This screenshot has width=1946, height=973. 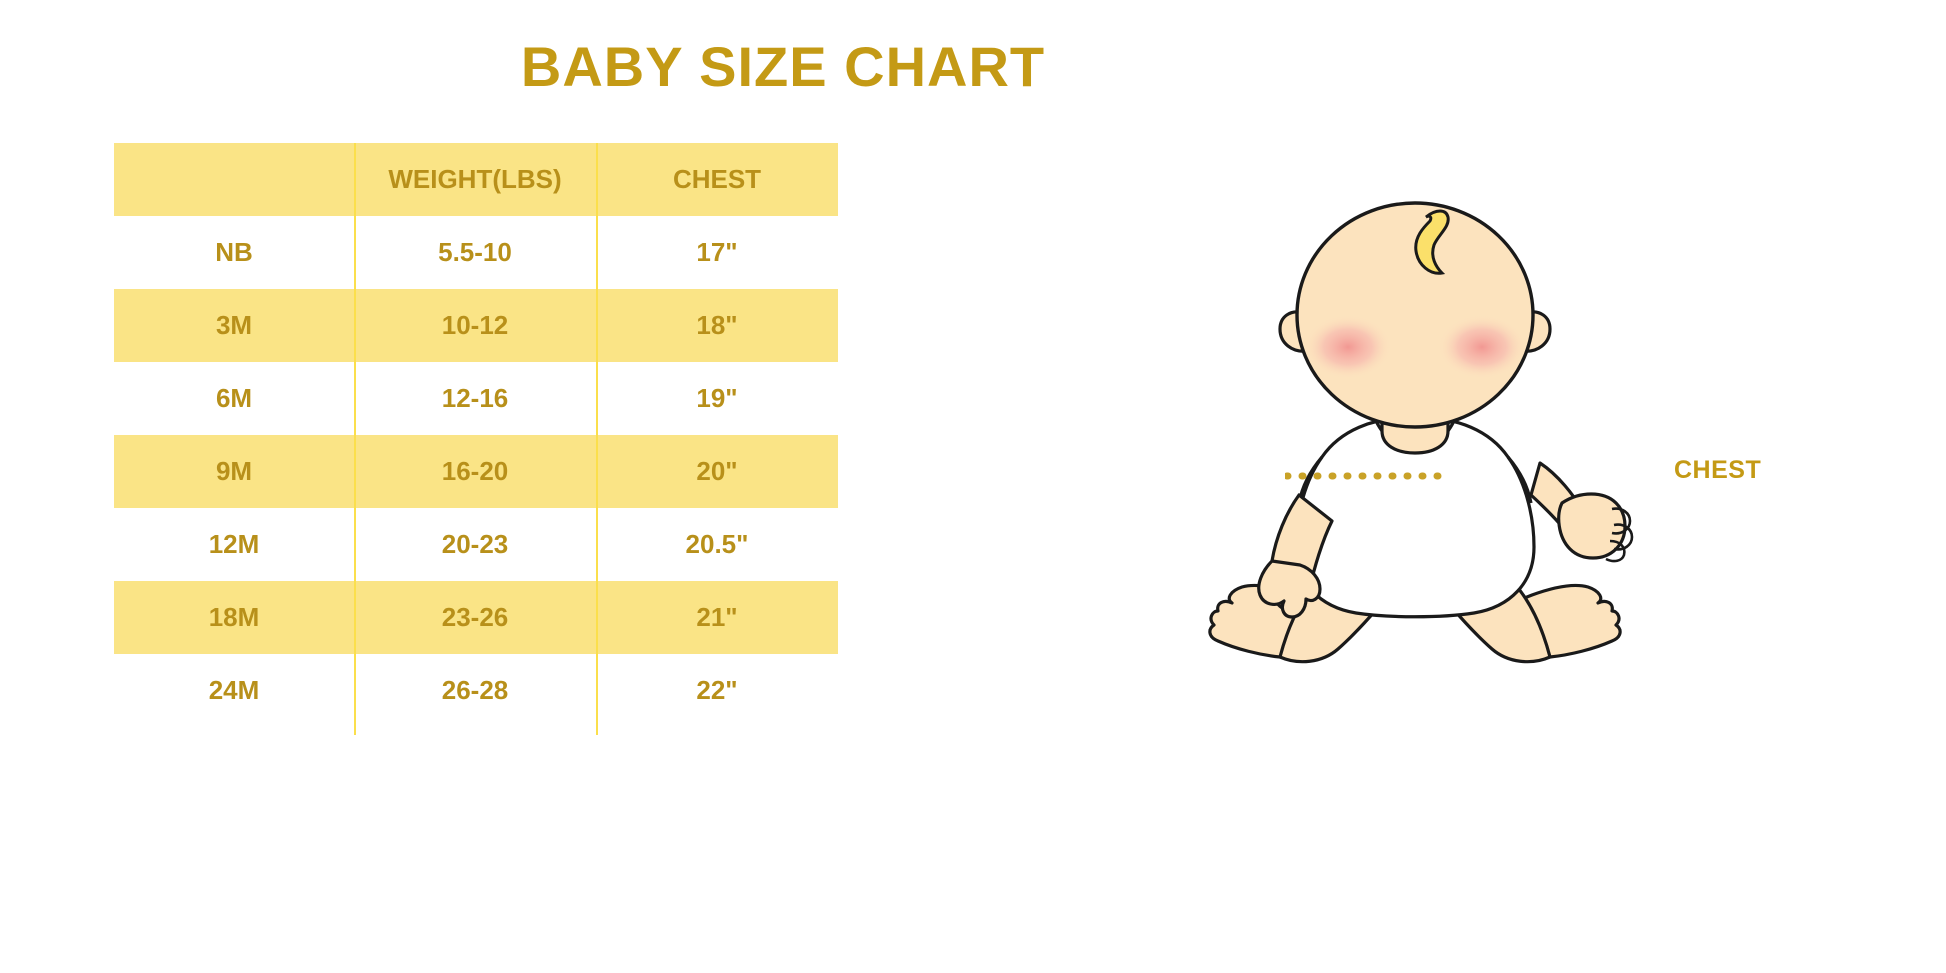 I want to click on cell-weight: 23-26, so click(x=475, y=617).